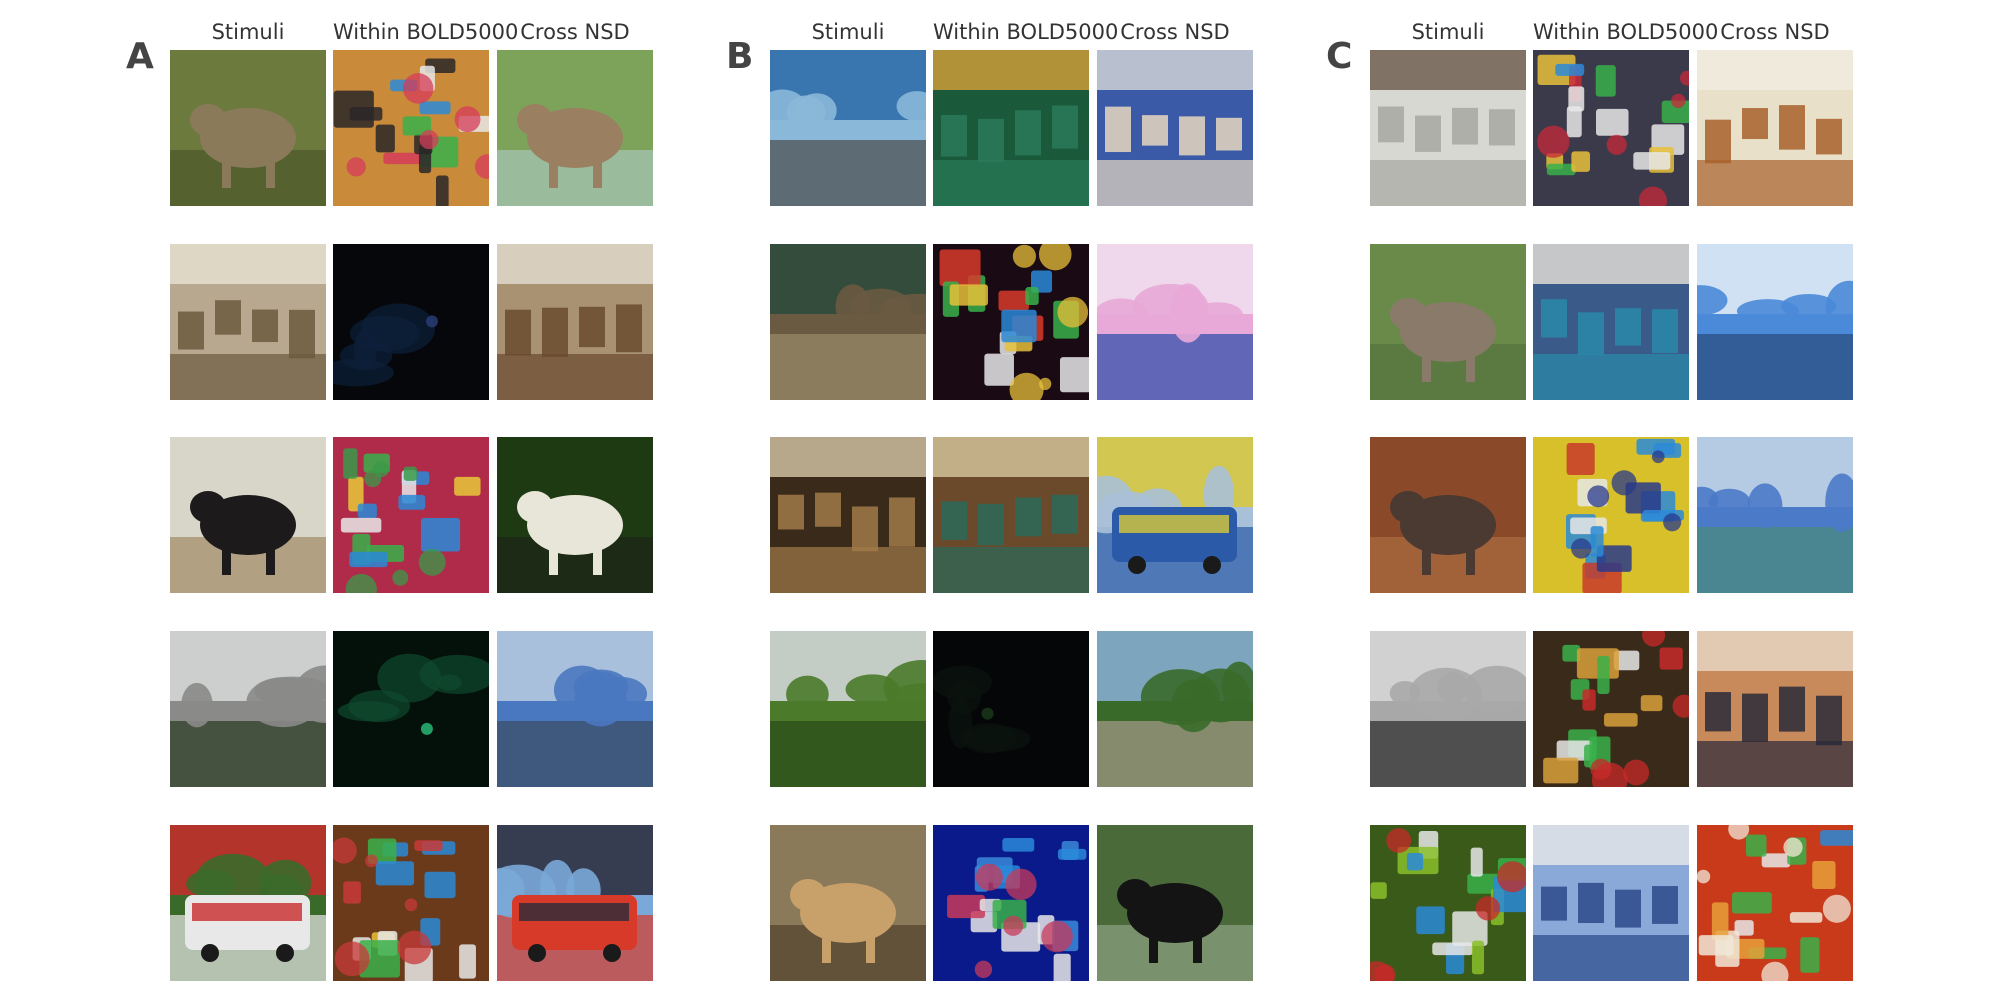 The width and height of the screenshot is (2000, 1000). Describe the element at coordinates (1448, 903) in the screenshot. I see `vegetables-photo` at that location.